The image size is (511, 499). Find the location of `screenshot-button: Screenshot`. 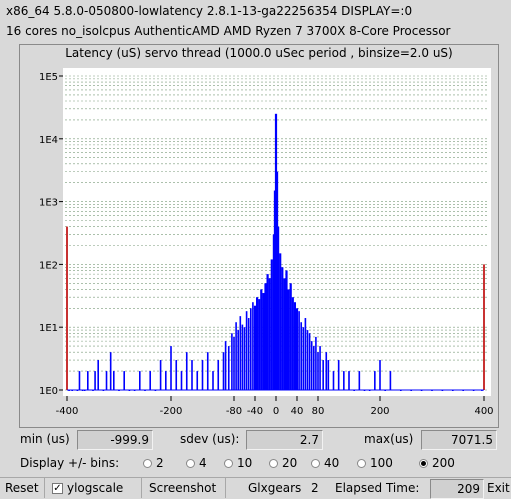

screenshot-button: Screenshot is located at coordinates (183, 488).